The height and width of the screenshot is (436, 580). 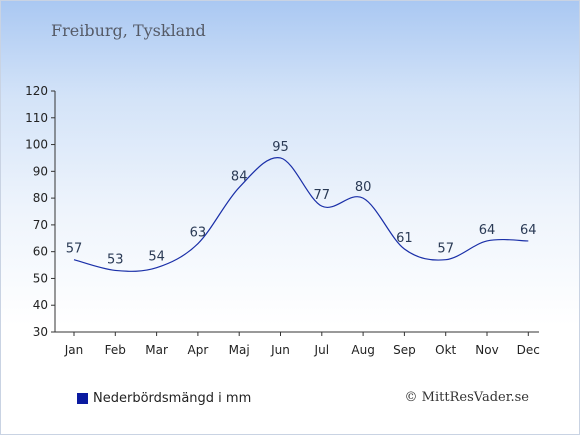 What do you see at coordinates (363, 187) in the screenshot?
I see `data-label: 80` at bounding box center [363, 187].